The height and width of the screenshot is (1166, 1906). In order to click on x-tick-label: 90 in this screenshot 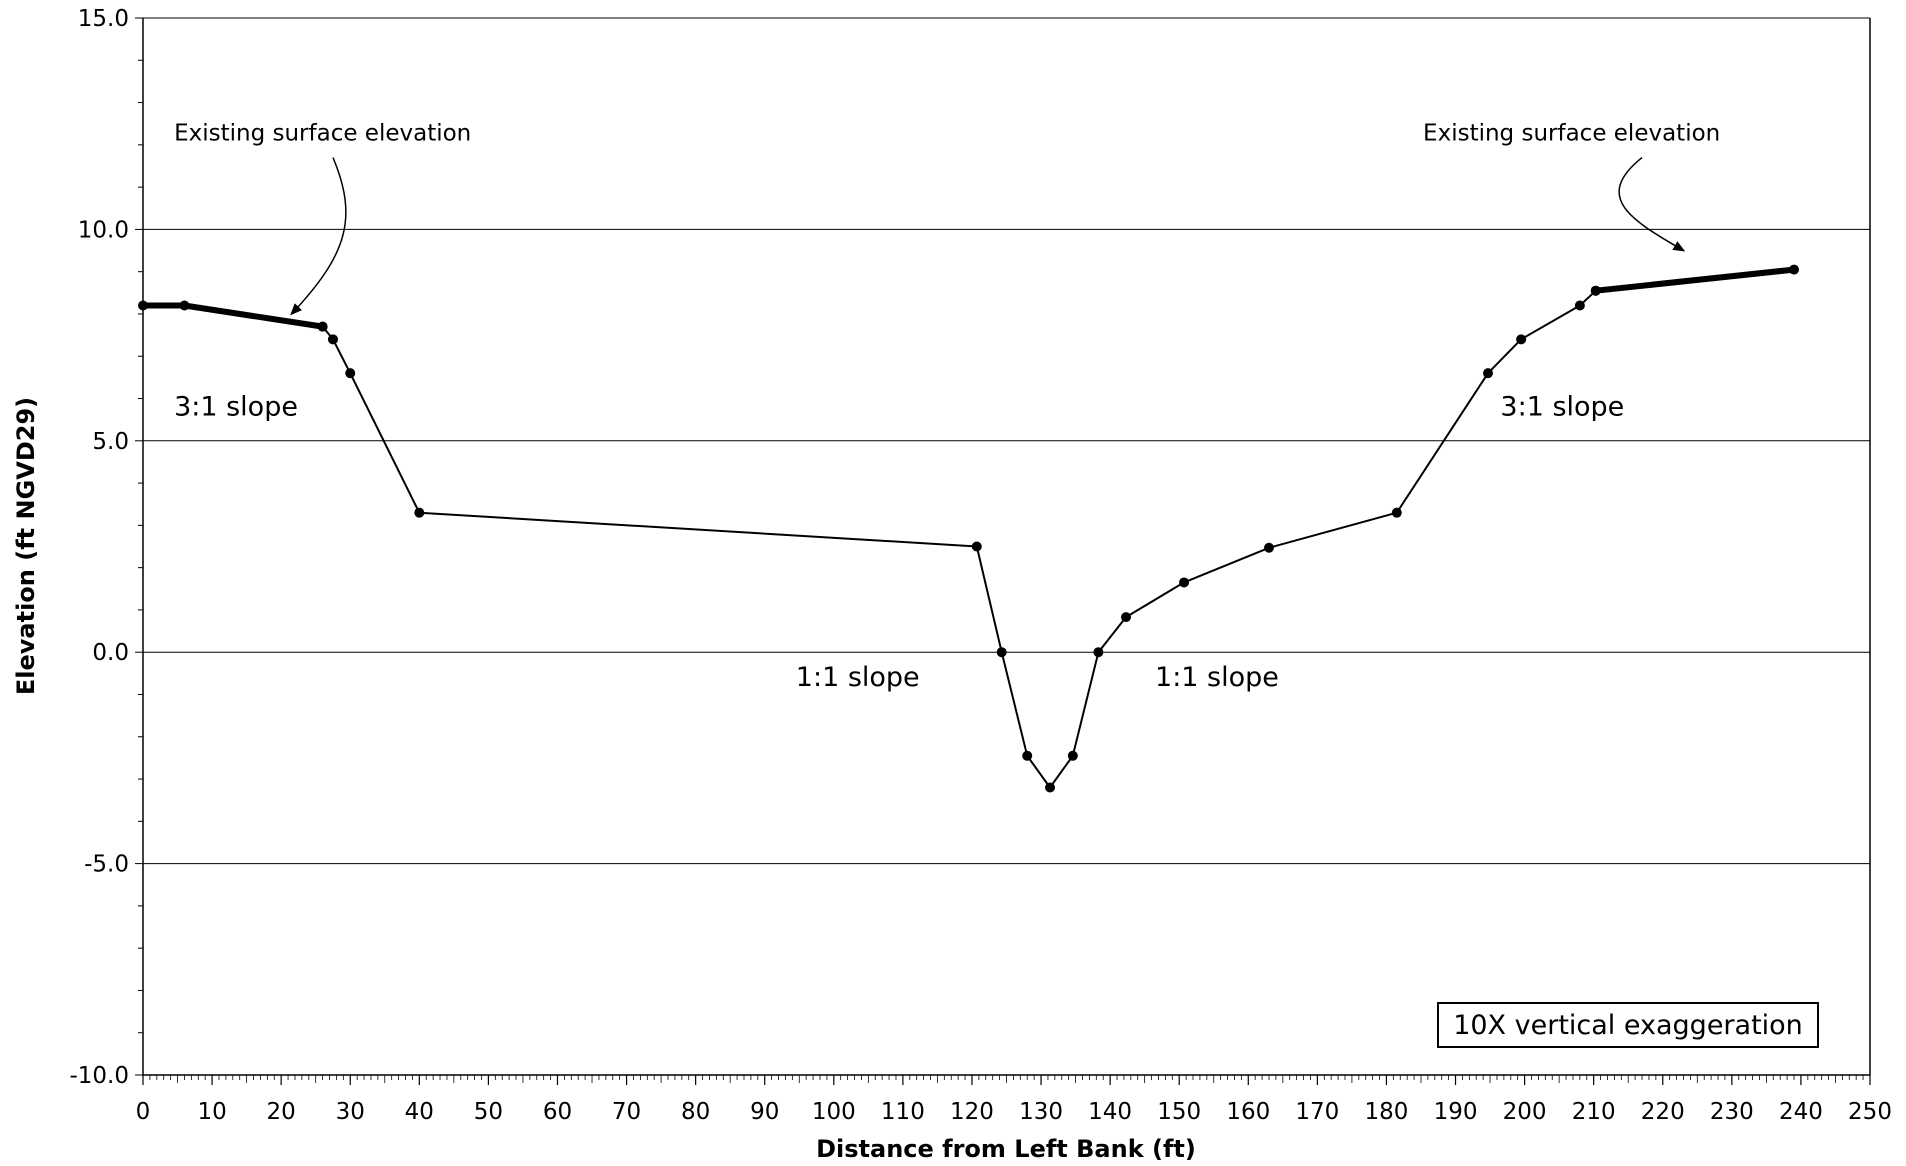, I will do `click(764, 1112)`.